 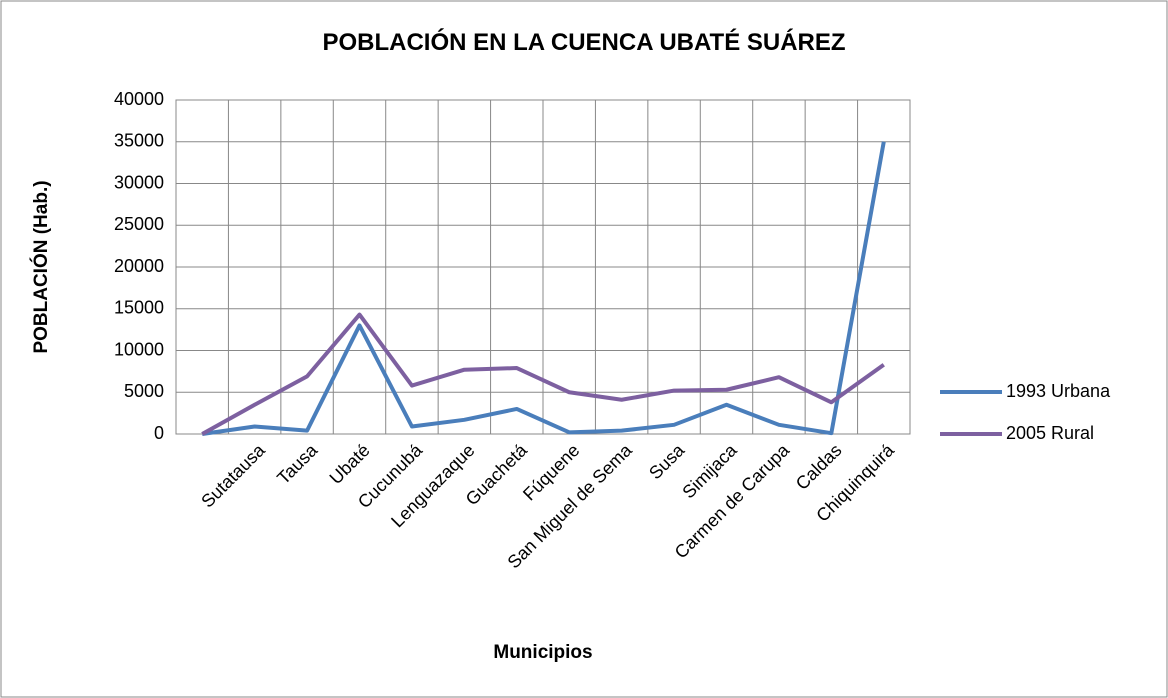 What do you see at coordinates (139, 182) in the screenshot?
I see `y-tick-label: 30000` at bounding box center [139, 182].